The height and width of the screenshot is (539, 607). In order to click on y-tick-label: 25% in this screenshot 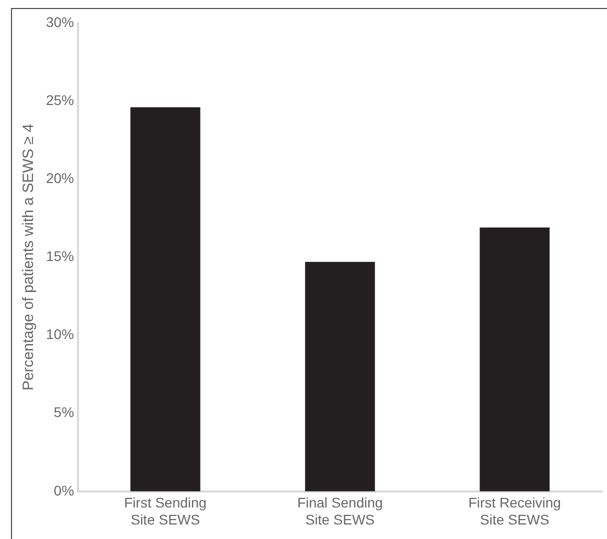, I will do `click(60, 100)`.